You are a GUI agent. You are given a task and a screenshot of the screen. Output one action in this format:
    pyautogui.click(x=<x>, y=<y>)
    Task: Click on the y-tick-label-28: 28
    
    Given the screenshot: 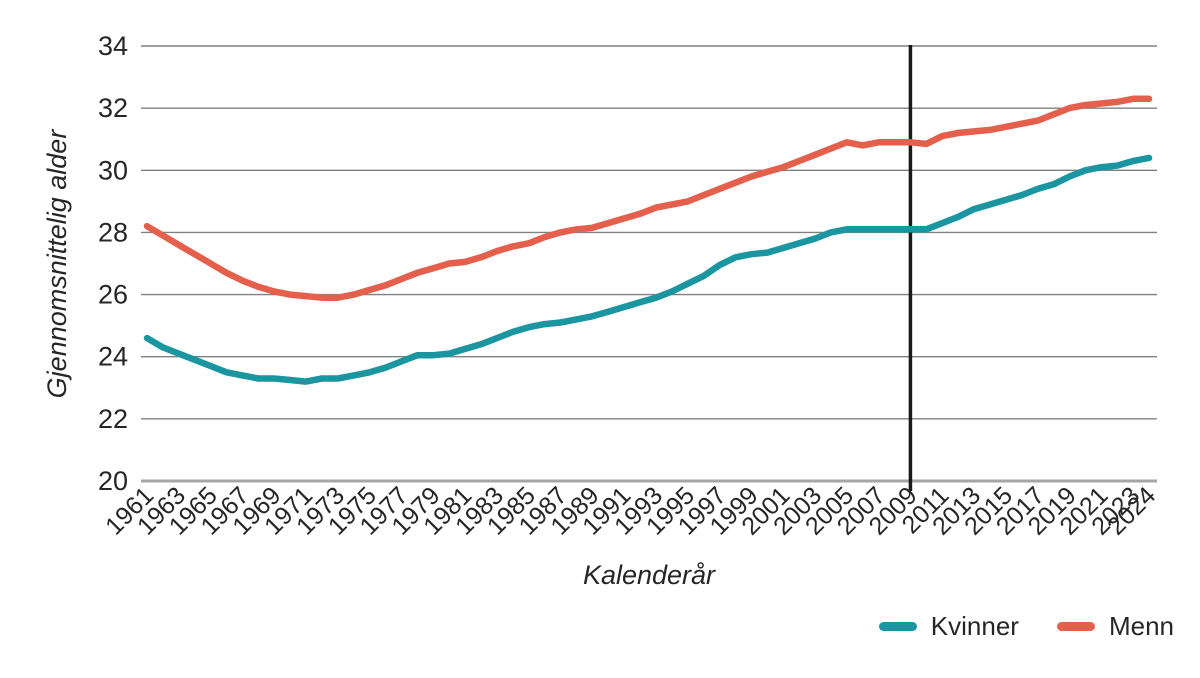 What is the action you would take?
    pyautogui.click(x=113, y=232)
    